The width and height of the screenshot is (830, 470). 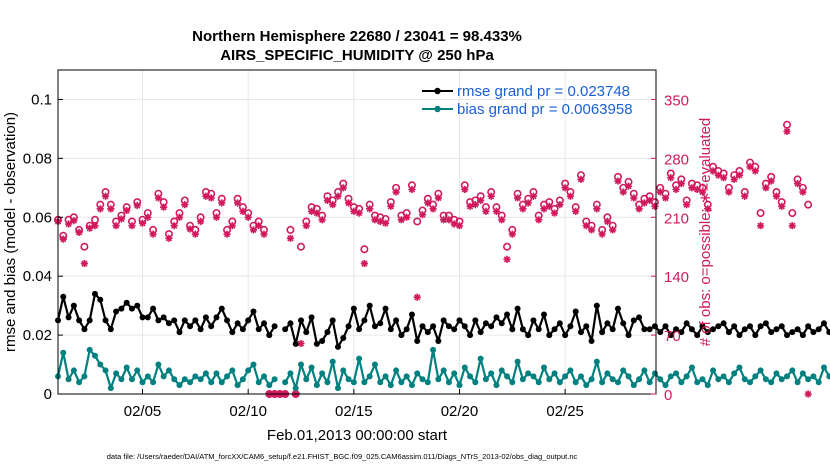 What do you see at coordinates (37, 276) in the screenshot?
I see `y-left-tick-label: 0.04` at bounding box center [37, 276].